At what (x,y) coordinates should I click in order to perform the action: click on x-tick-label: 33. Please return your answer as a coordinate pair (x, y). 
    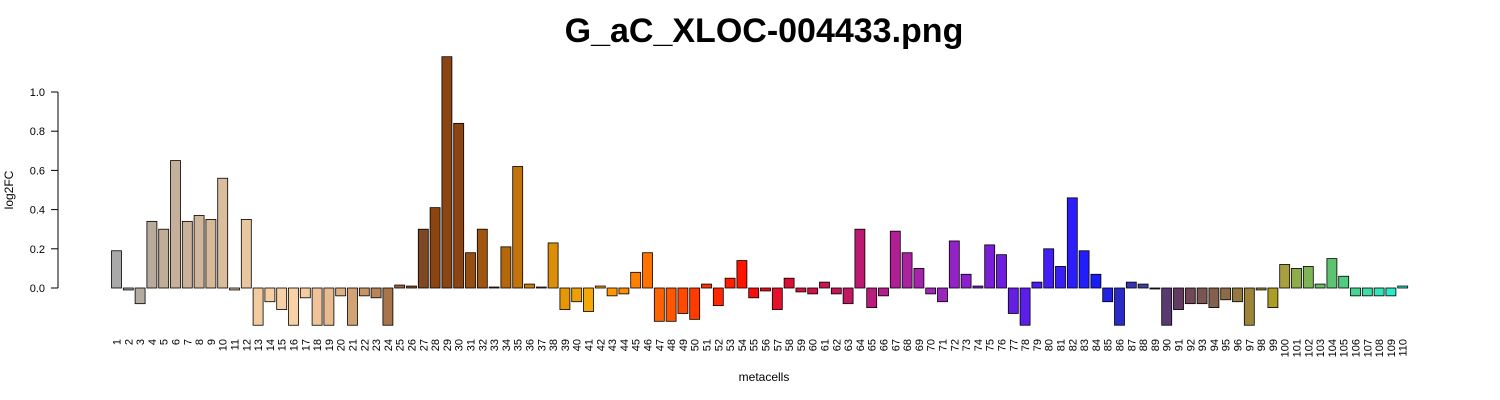
    Looking at the image, I should click on (495, 345).